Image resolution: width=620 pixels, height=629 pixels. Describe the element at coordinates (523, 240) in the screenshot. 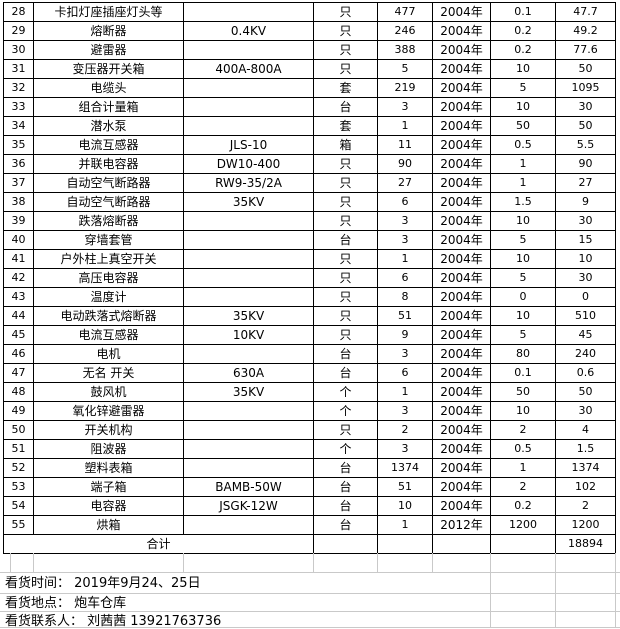

I see `cell-unit-price: 5` at that location.